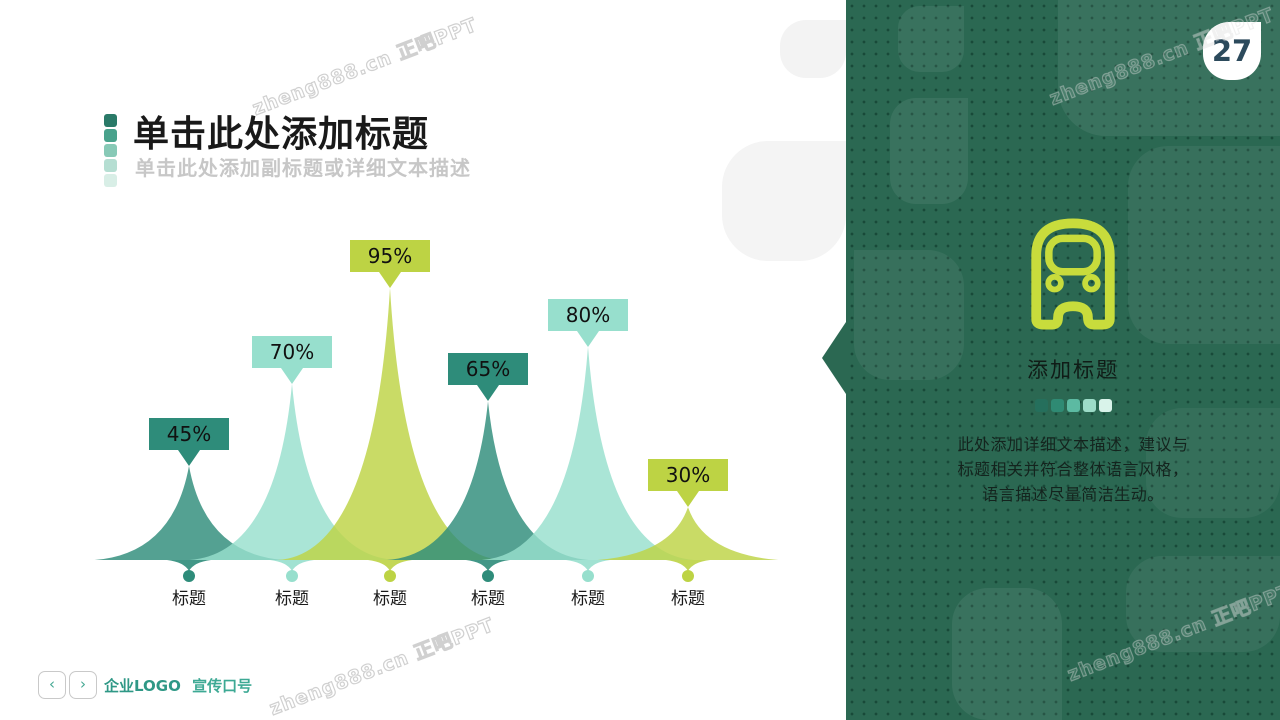 The height and width of the screenshot is (720, 1280). I want to click on page-title: 单击此处添加标题, so click(281, 134).